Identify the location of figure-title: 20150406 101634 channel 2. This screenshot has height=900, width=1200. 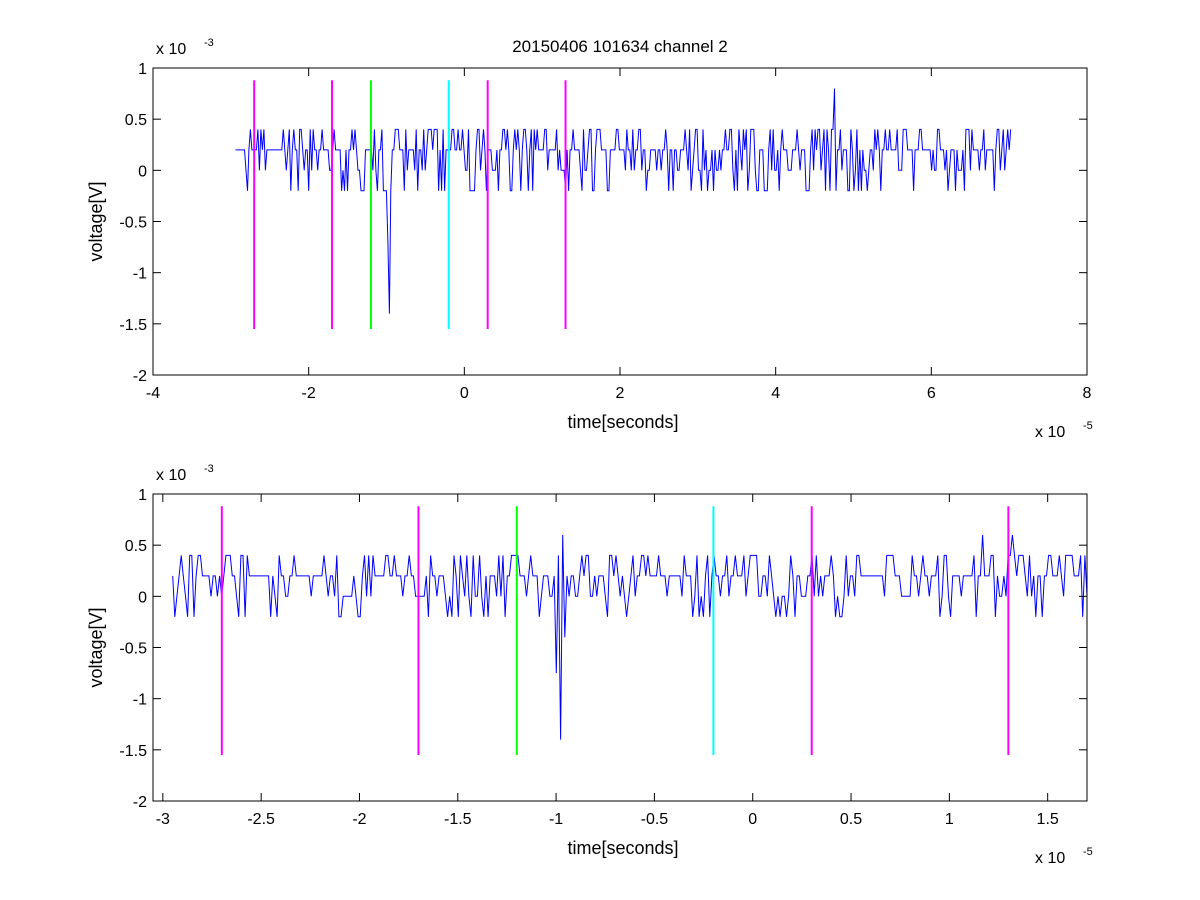
(620, 46).